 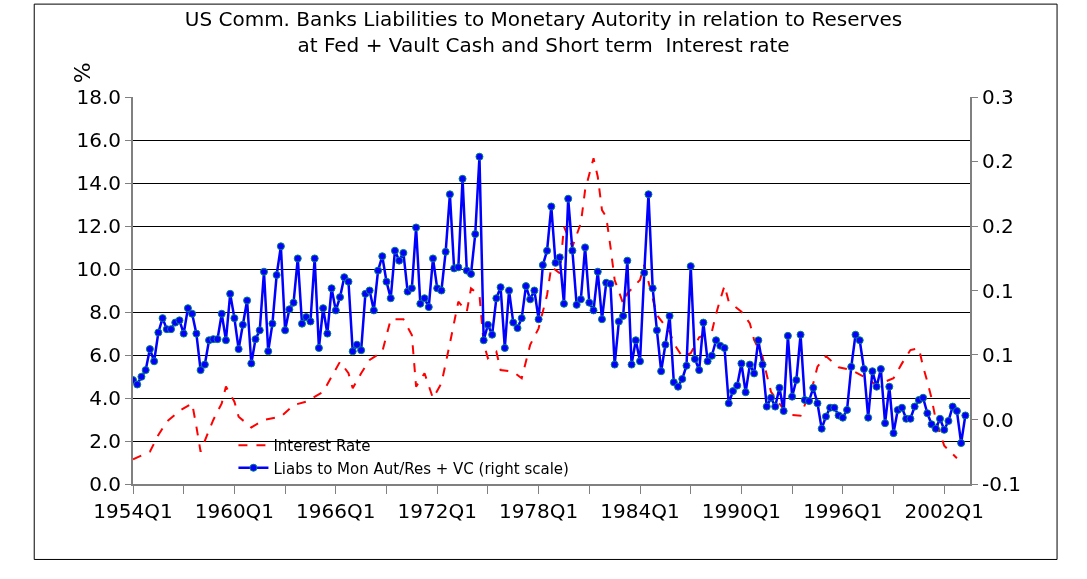 What do you see at coordinates (105, 484) in the screenshot?
I see `y-tick-label: 0.0` at bounding box center [105, 484].